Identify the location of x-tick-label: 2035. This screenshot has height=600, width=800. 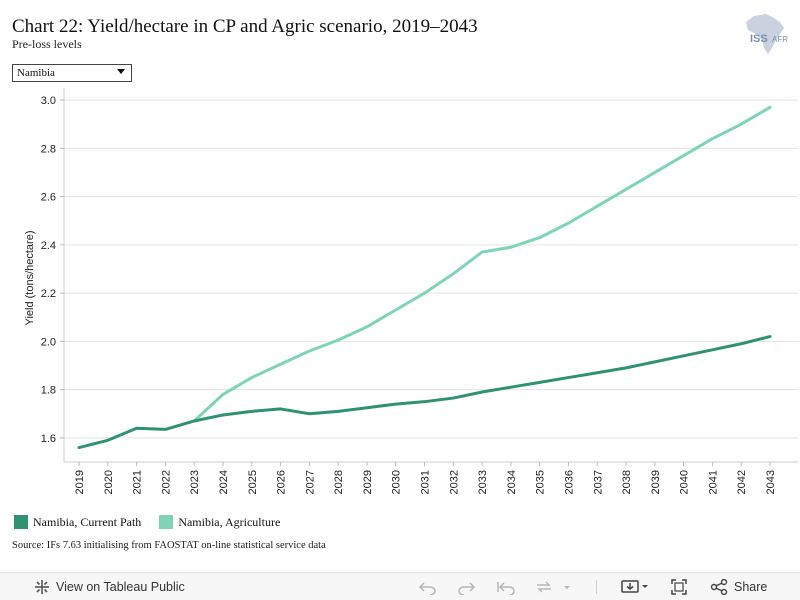
(541, 482).